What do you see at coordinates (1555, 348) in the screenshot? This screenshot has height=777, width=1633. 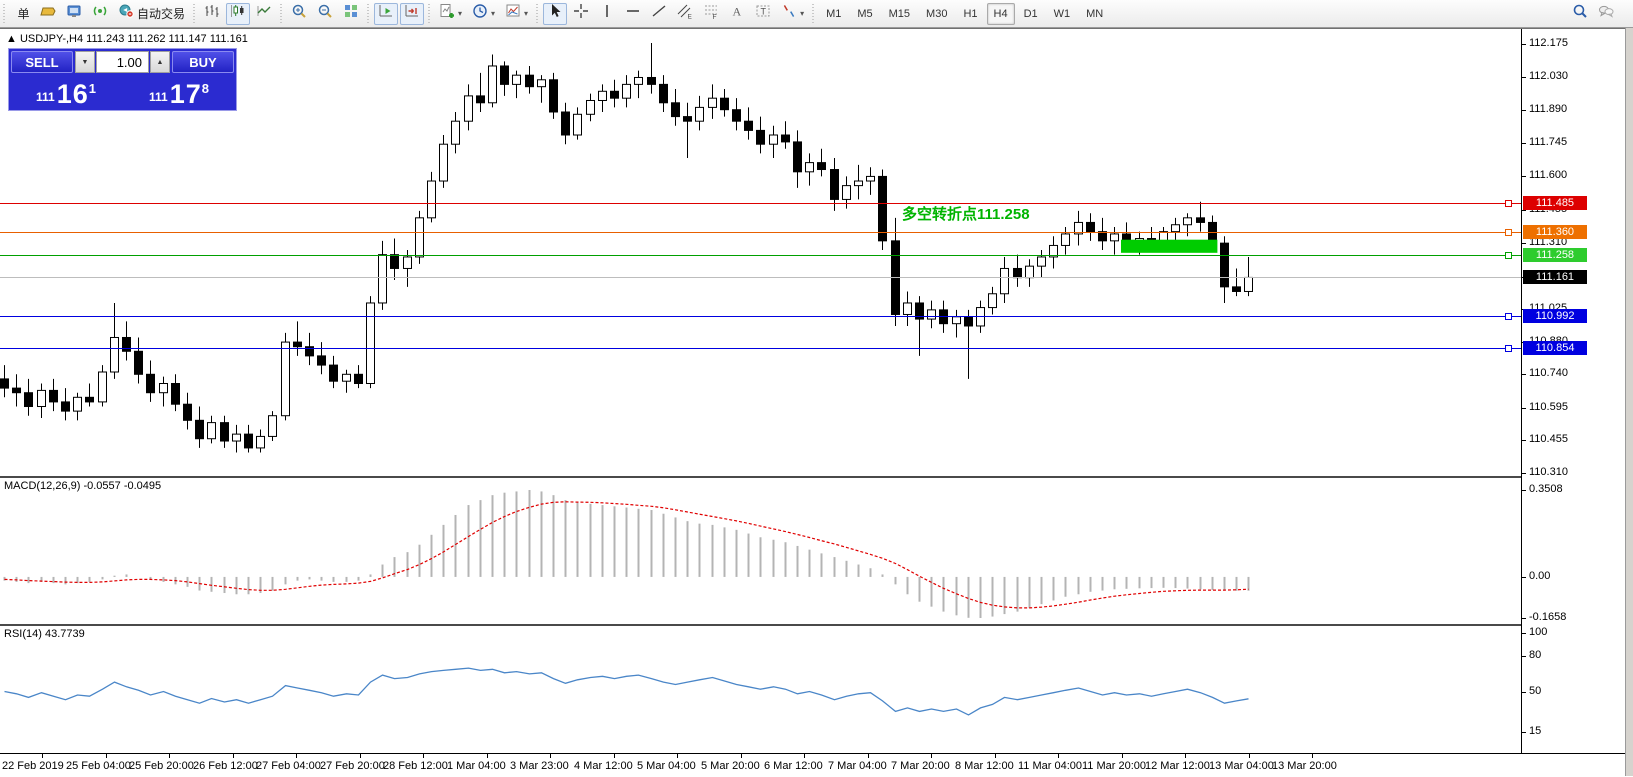 I see `price-badge: 110.854` at bounding box center [1555, 348].